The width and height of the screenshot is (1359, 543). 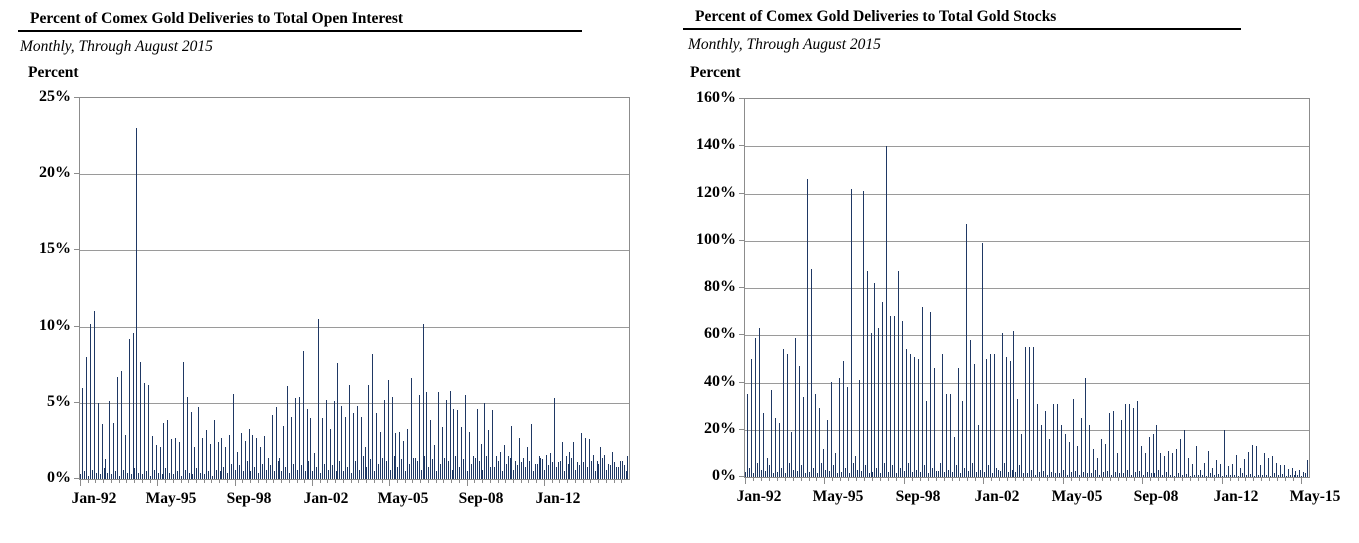 I want to click on x-tick-label: Jan-02, so click(x=326, y=498).